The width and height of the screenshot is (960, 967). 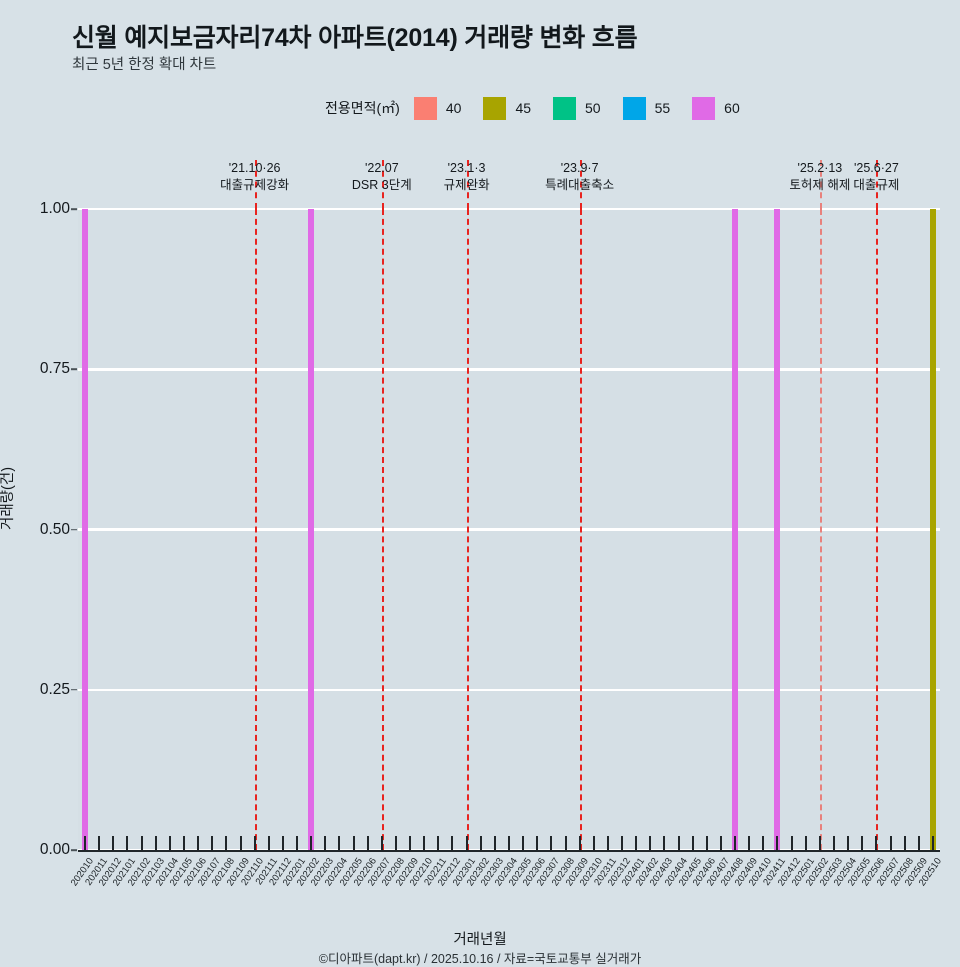 I want to click on legend-item-50: 50, so click(x=584, y=108).